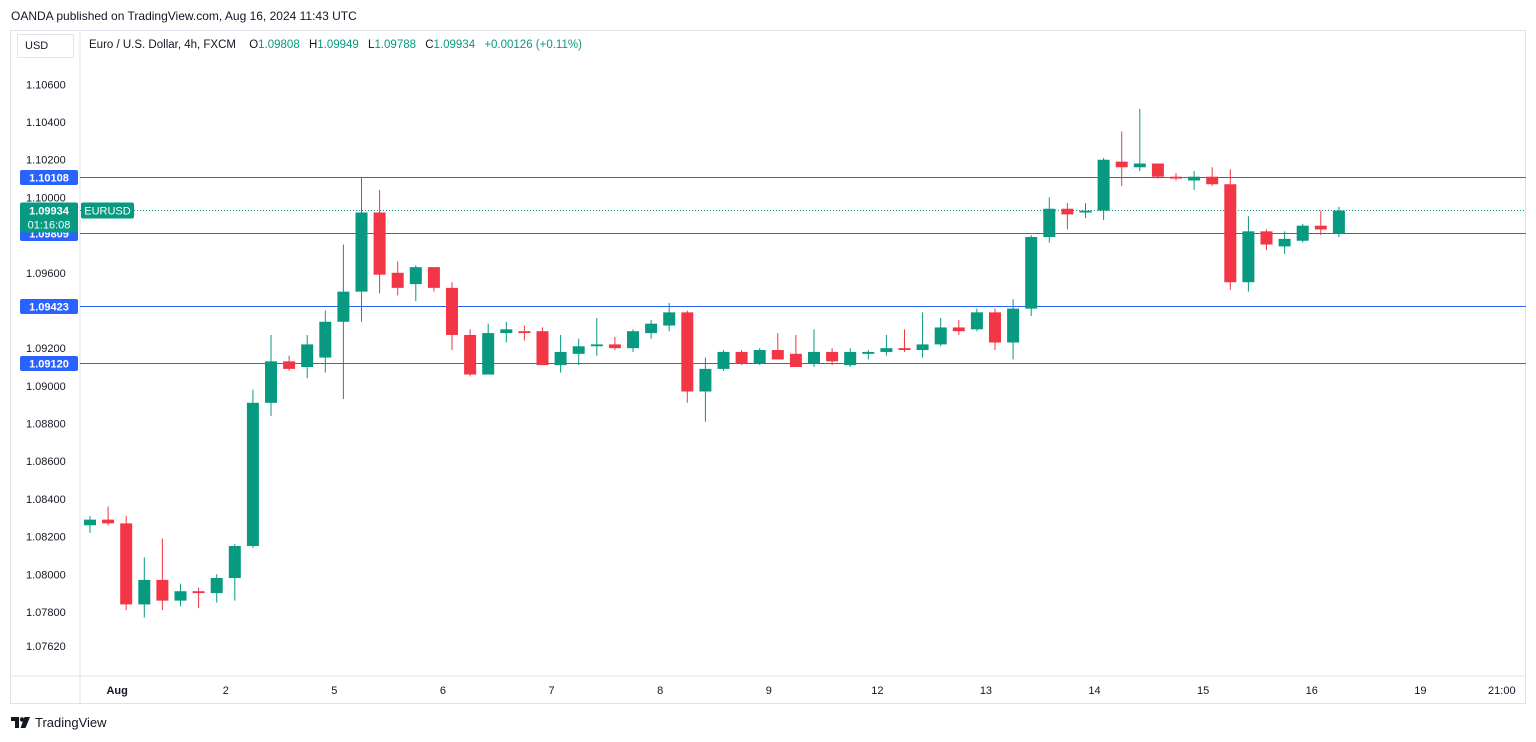 The width and height of the screenshot is (1536, 742). Describe the element at coordinates (1203, 691) in the screenshot. I see `x-tick-label: 15` at that location.